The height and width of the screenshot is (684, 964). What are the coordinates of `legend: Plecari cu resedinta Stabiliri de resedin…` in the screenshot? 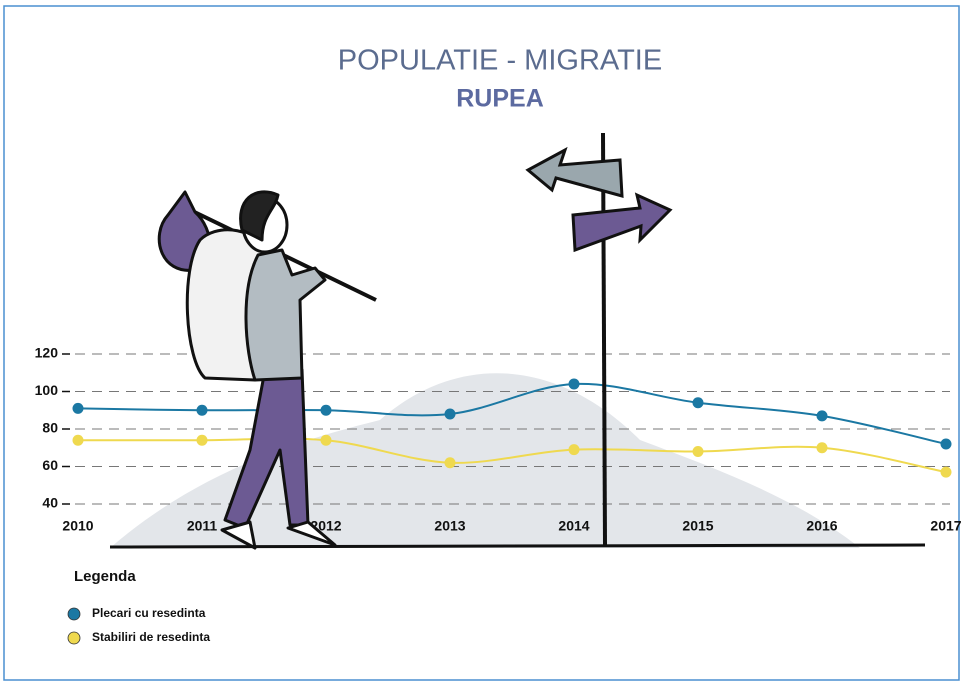 It's located at (138, 625).